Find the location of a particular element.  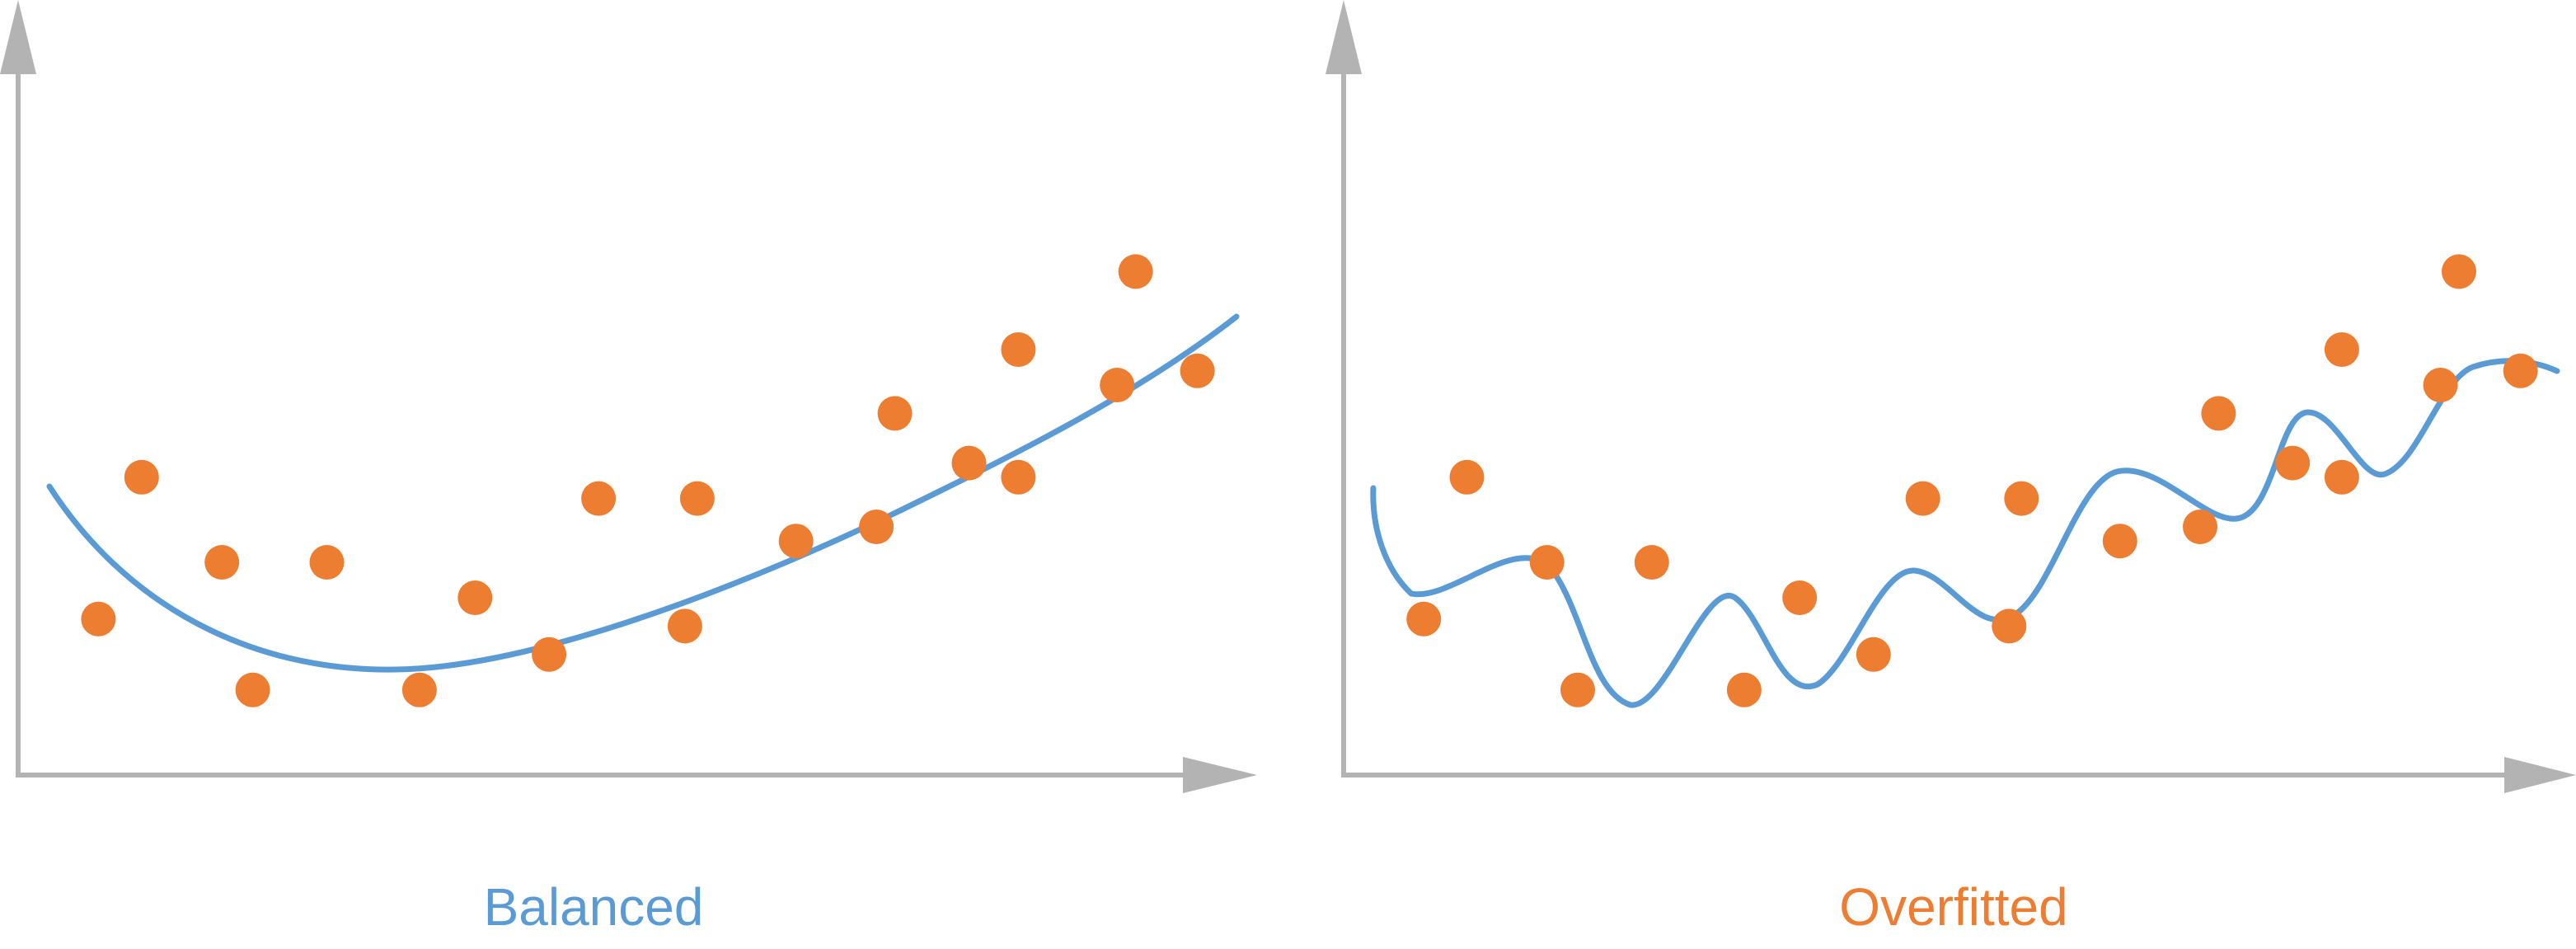

balanced-x-axis-arrow is located at coordinates (1220, 775).